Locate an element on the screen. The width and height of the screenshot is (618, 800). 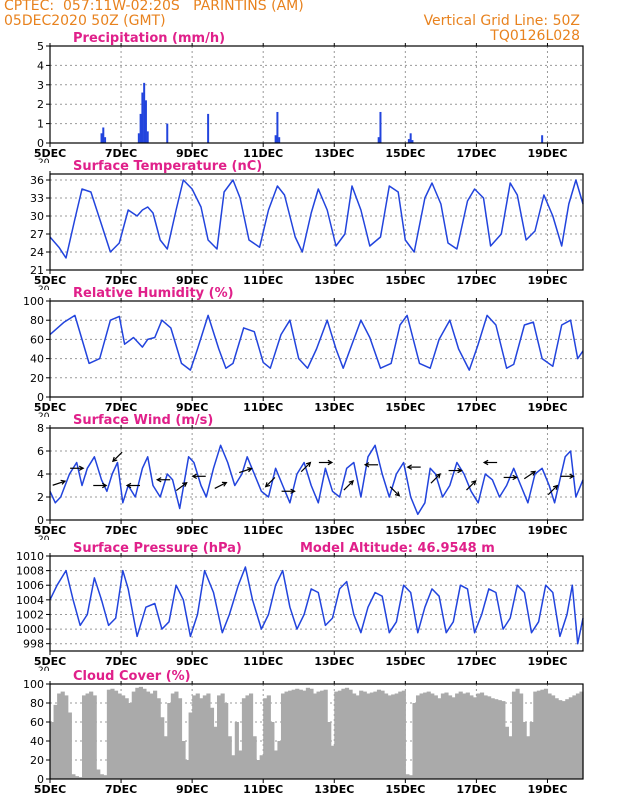
pressure-frame is located at coordinates (316, 603).